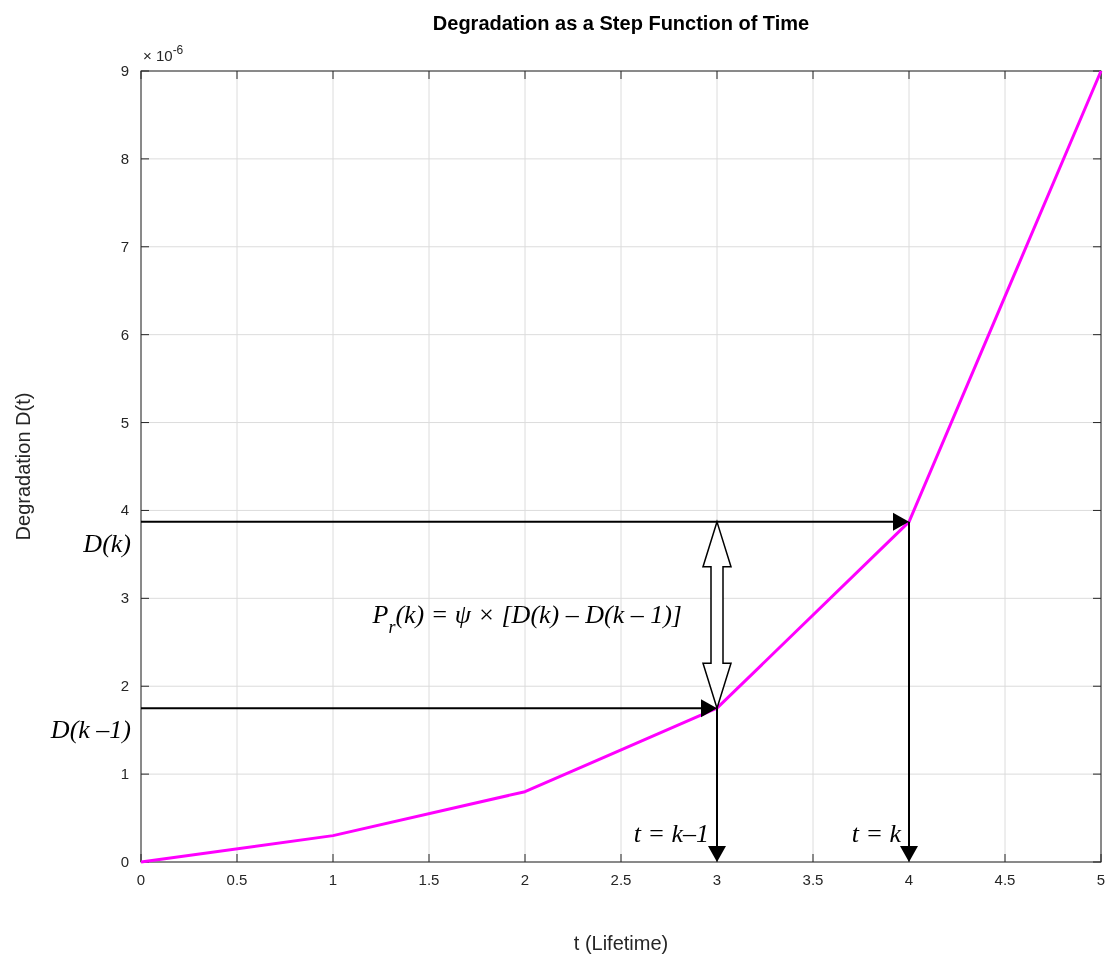 This screenshot has width=1109, height=957. Describe the element at coordinates (124, 598) in the screenshot. I see `y-tick-label: 3` at that location.